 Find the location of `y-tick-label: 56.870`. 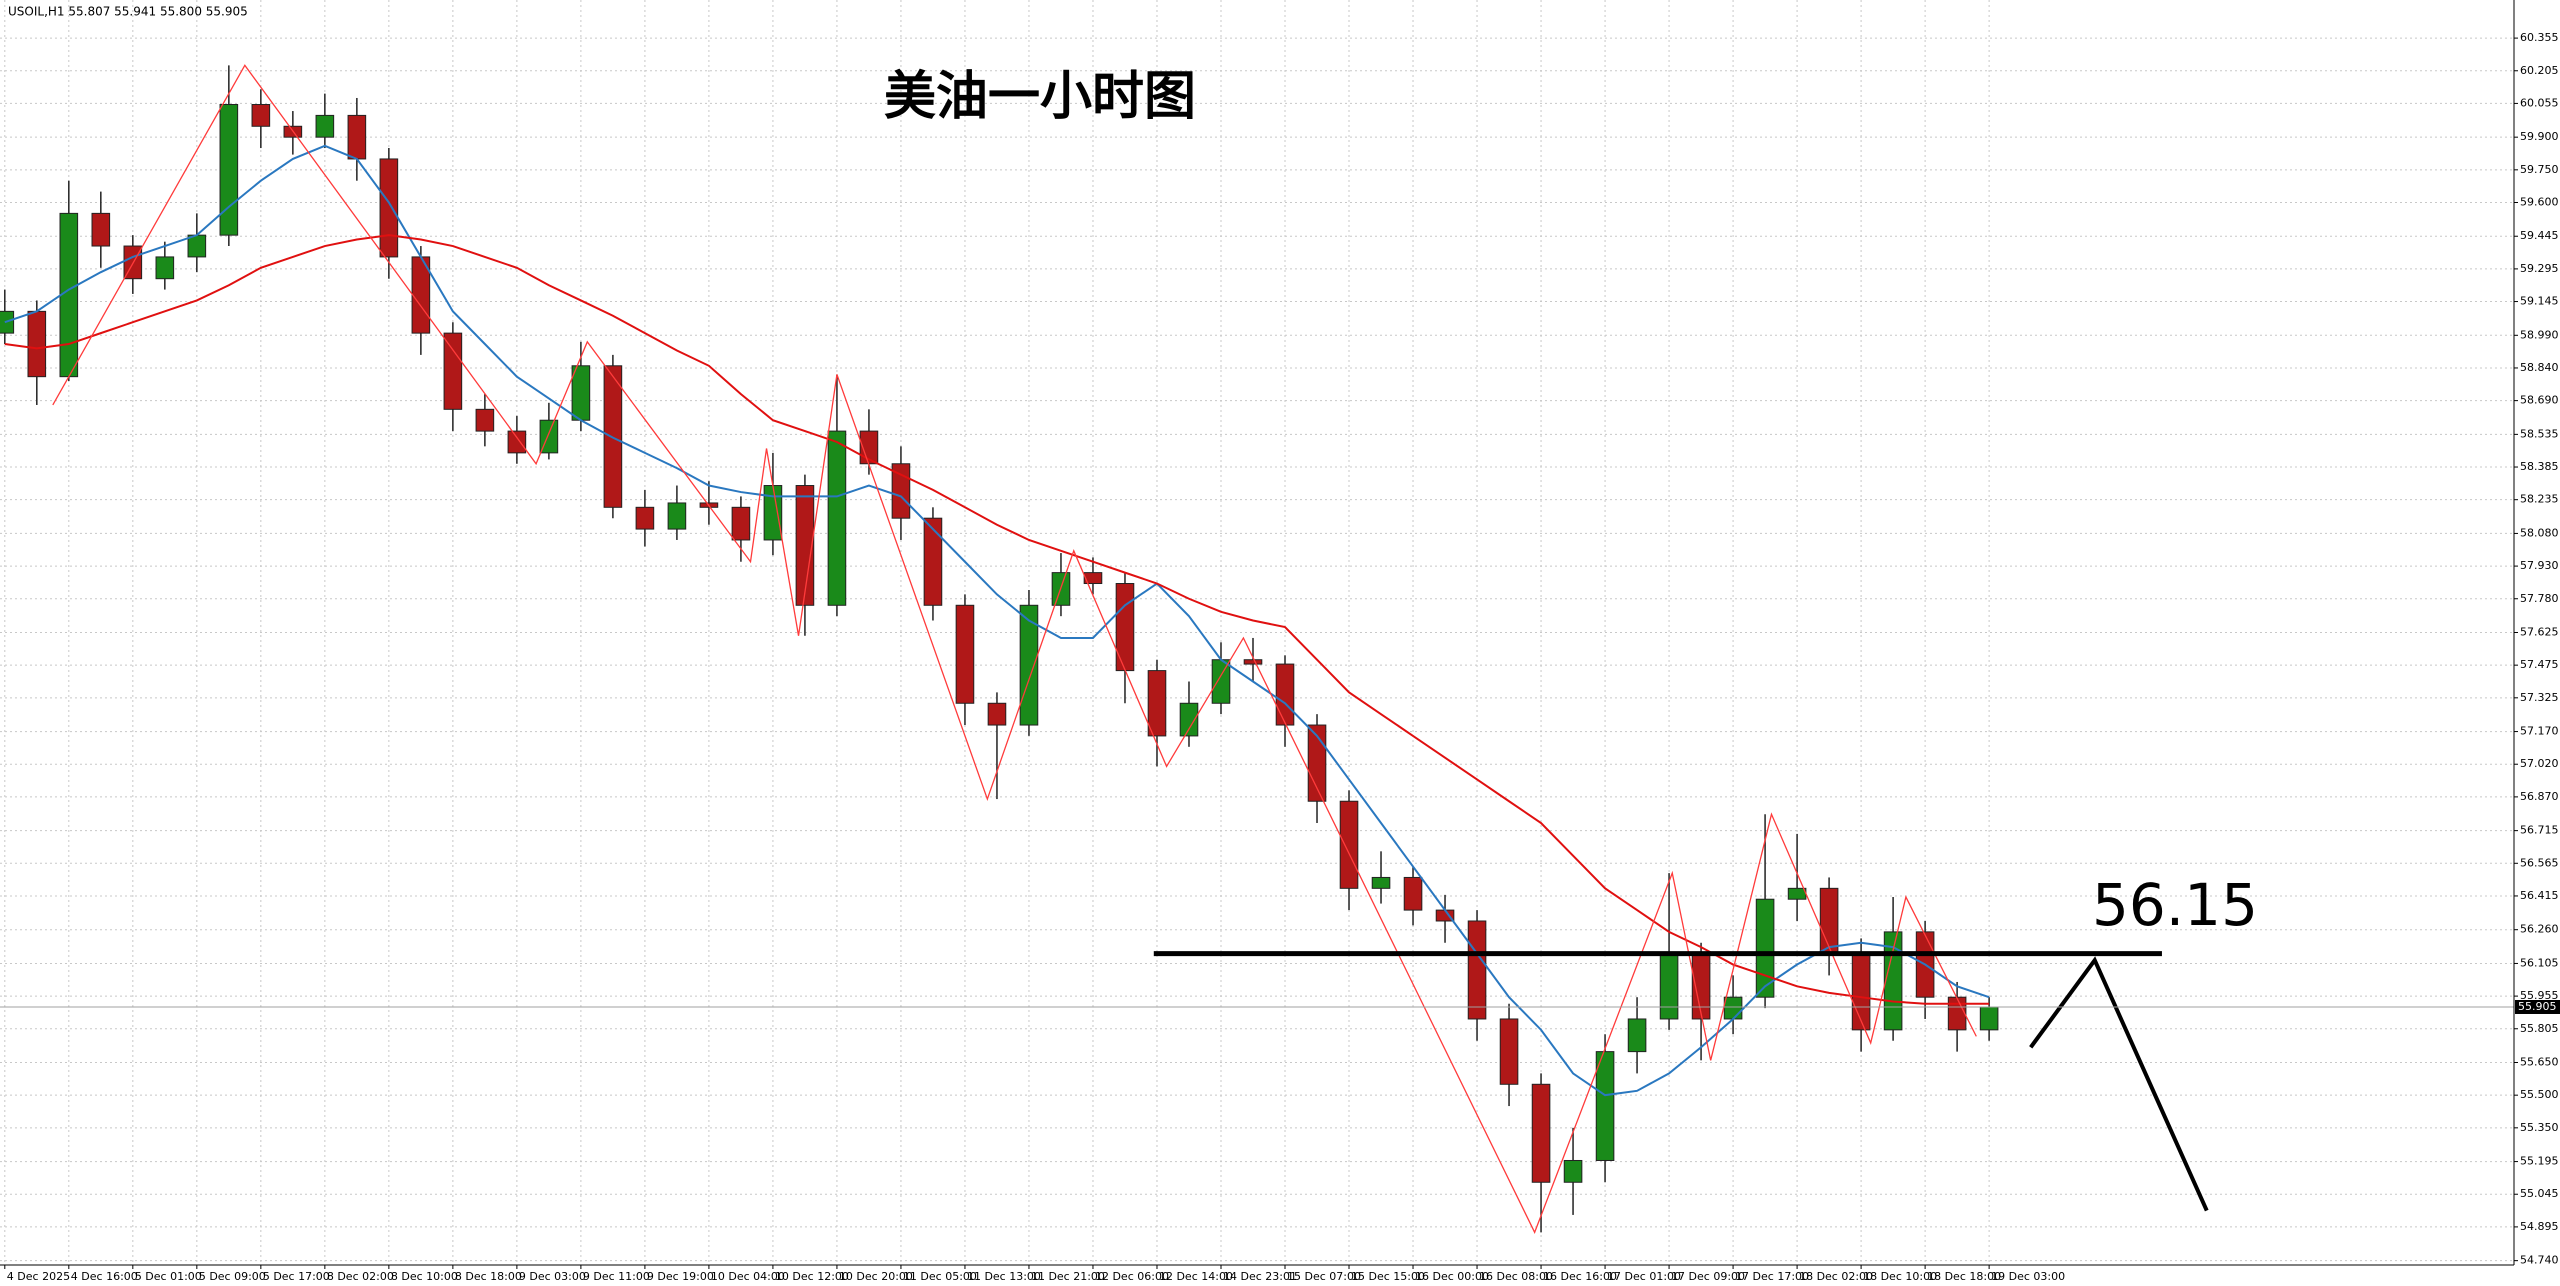

y-tick-label: 56.870 is located at coordinates (2539, 796).